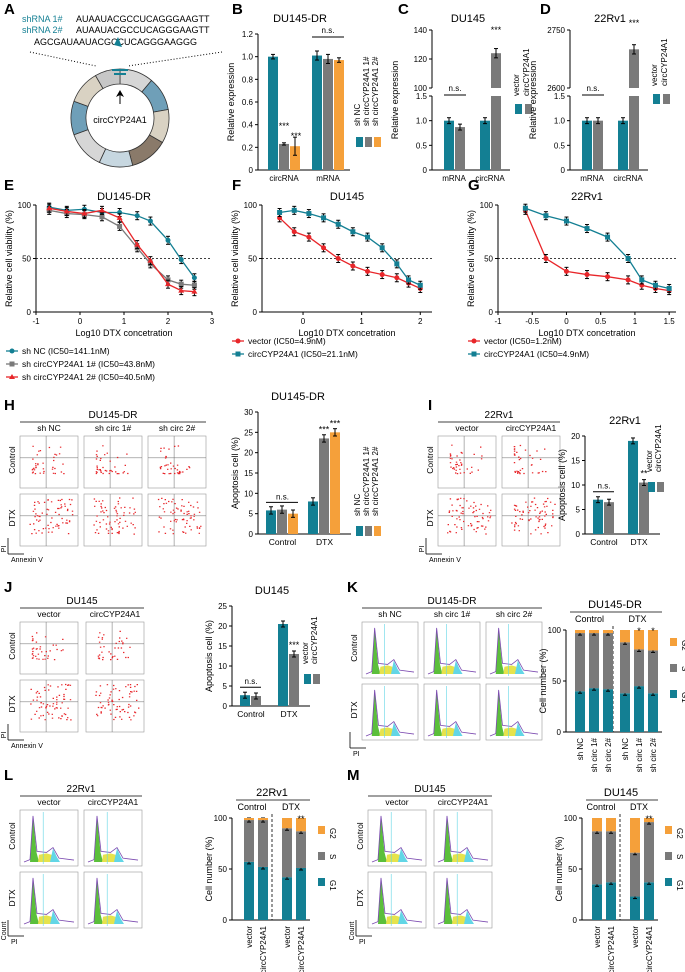  What do you see at coordinates (49, 428) in the screenshot?
I see `flow-H-col-label: sh NC` at bounding box center [49, 428].